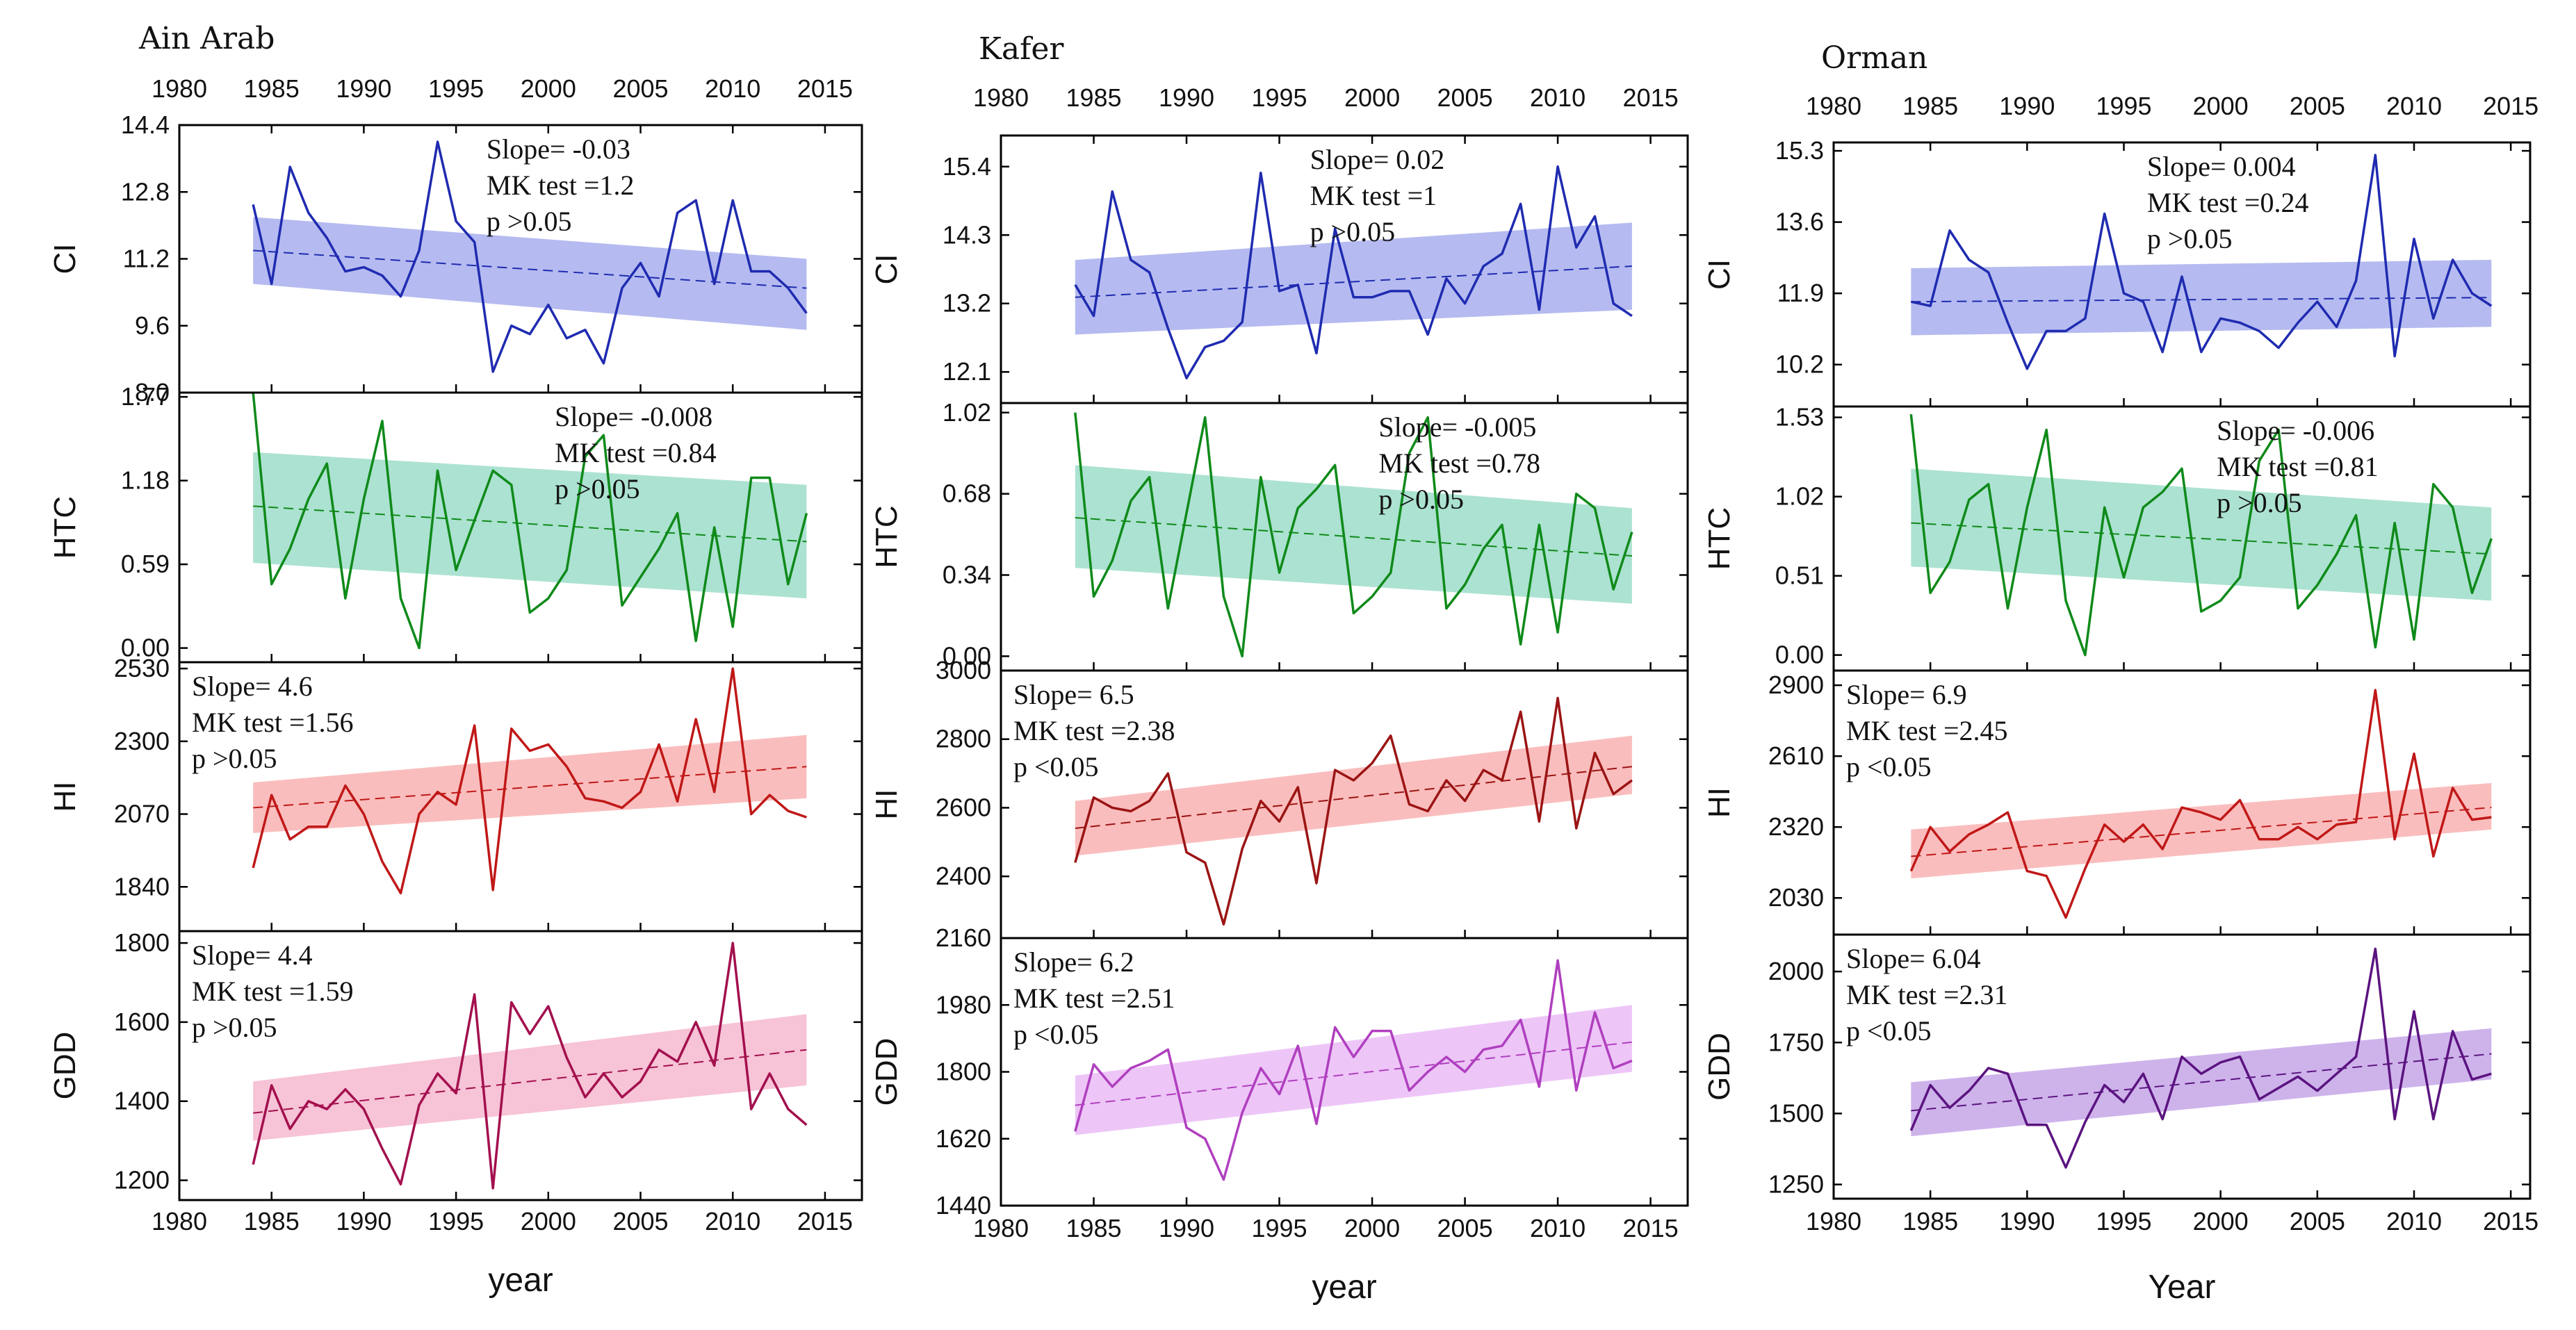  I want to click on y-tick-label: 15.3, so click(1799, 150).